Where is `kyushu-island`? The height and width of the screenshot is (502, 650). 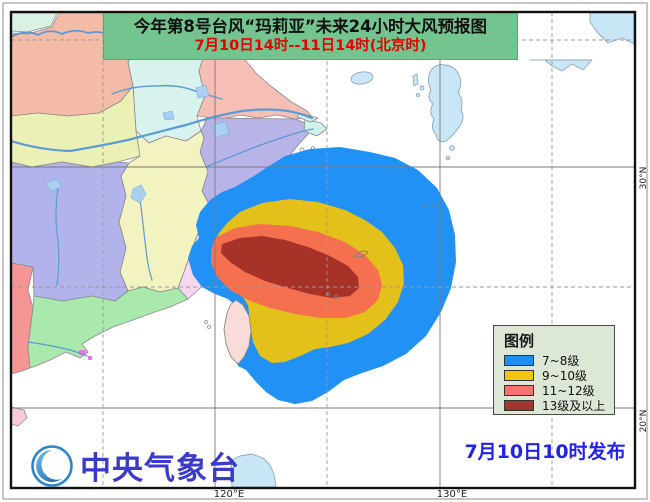 kyushu-island is located at coordinates (446, 103).